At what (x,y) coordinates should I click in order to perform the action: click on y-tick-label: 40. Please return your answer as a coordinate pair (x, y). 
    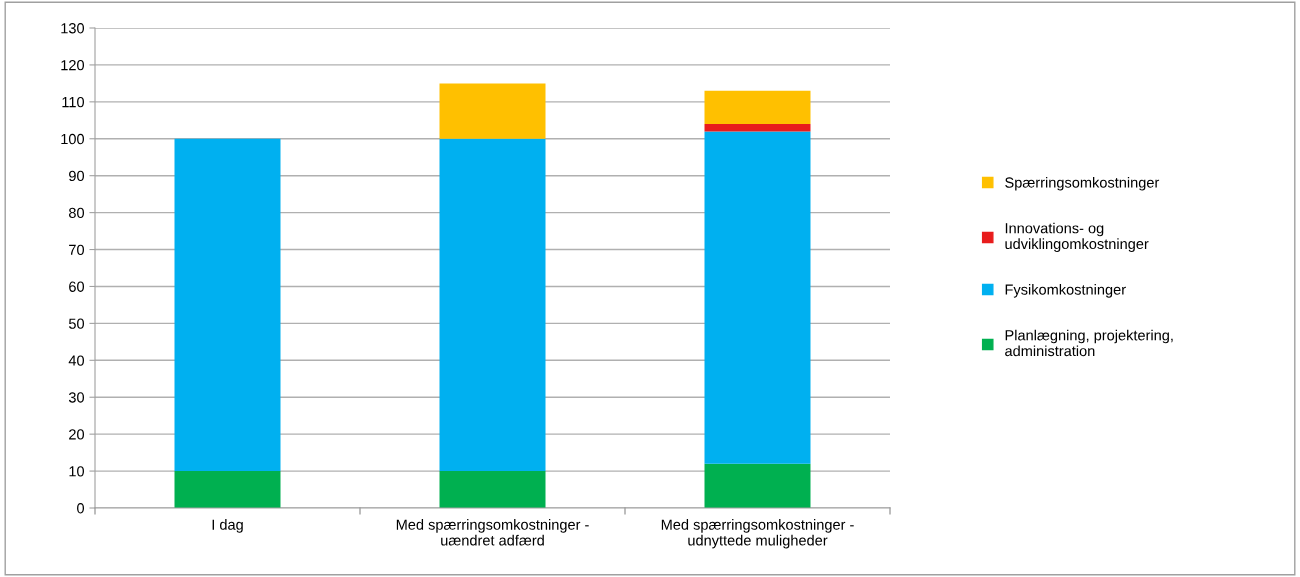
    Looking at the image, I should click on (76, 360).